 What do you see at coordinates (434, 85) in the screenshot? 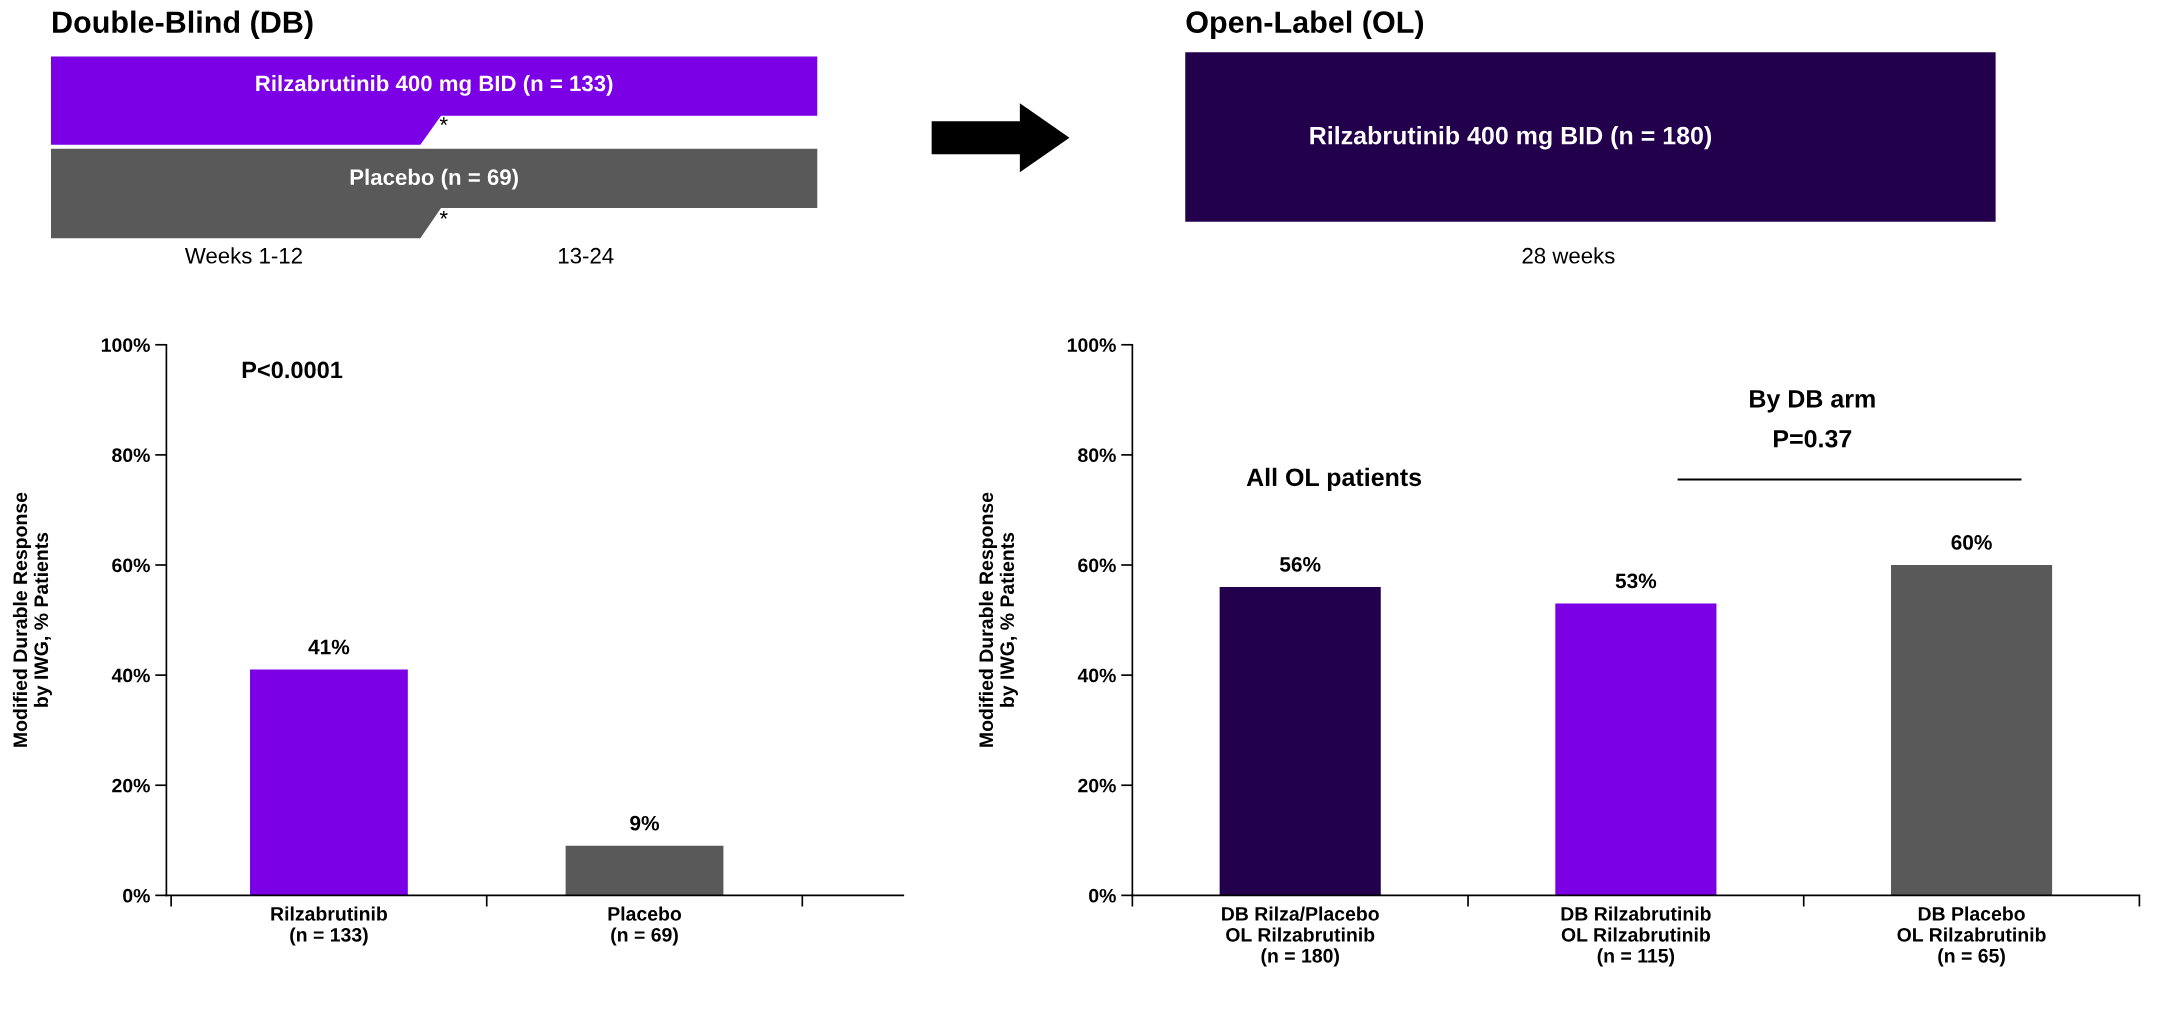
I see `text: Rilzabrutinib 400 mg BID (n = 133)` at bounding box center [434, 85].